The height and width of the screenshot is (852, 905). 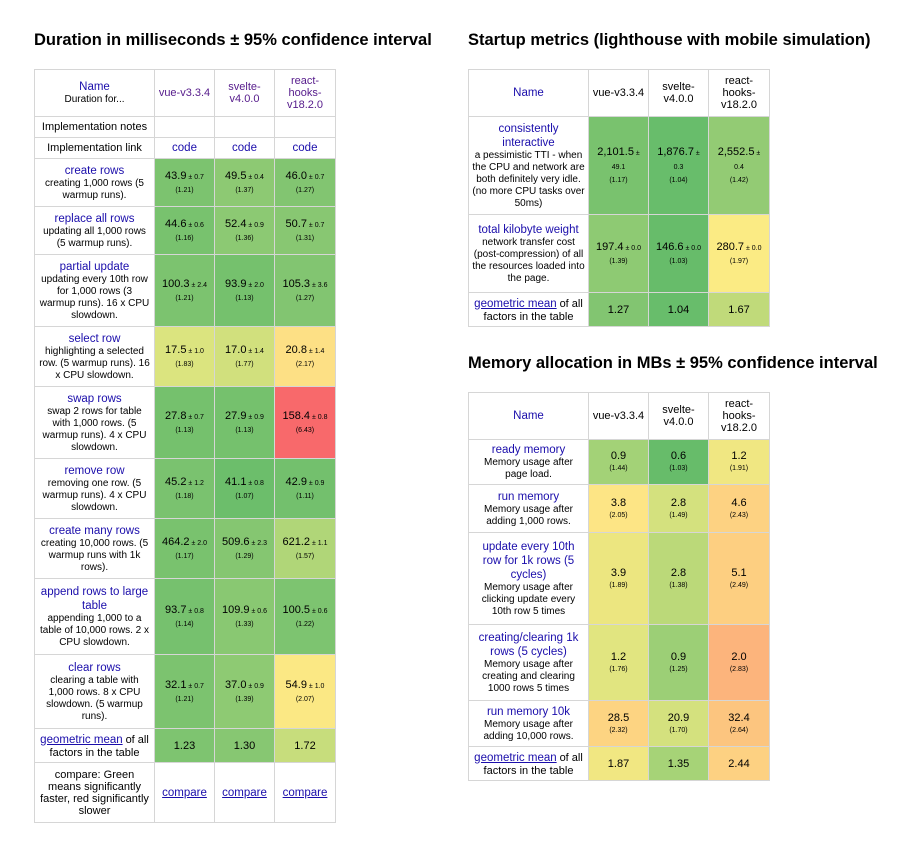 I want to click on framework-link: react-hooks-v18.2.0, so click(x=305, y=93).